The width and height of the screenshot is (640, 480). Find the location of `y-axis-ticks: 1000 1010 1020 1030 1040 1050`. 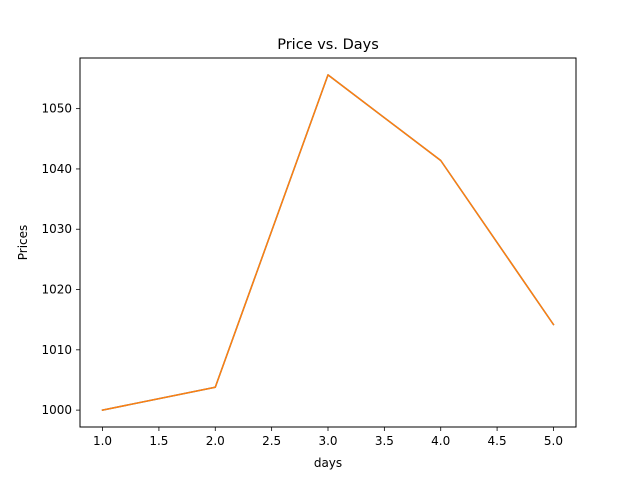

y-axis-ticks: 1000 1010 1020 1030 1040 1050 is located at coordinates (60, 259).